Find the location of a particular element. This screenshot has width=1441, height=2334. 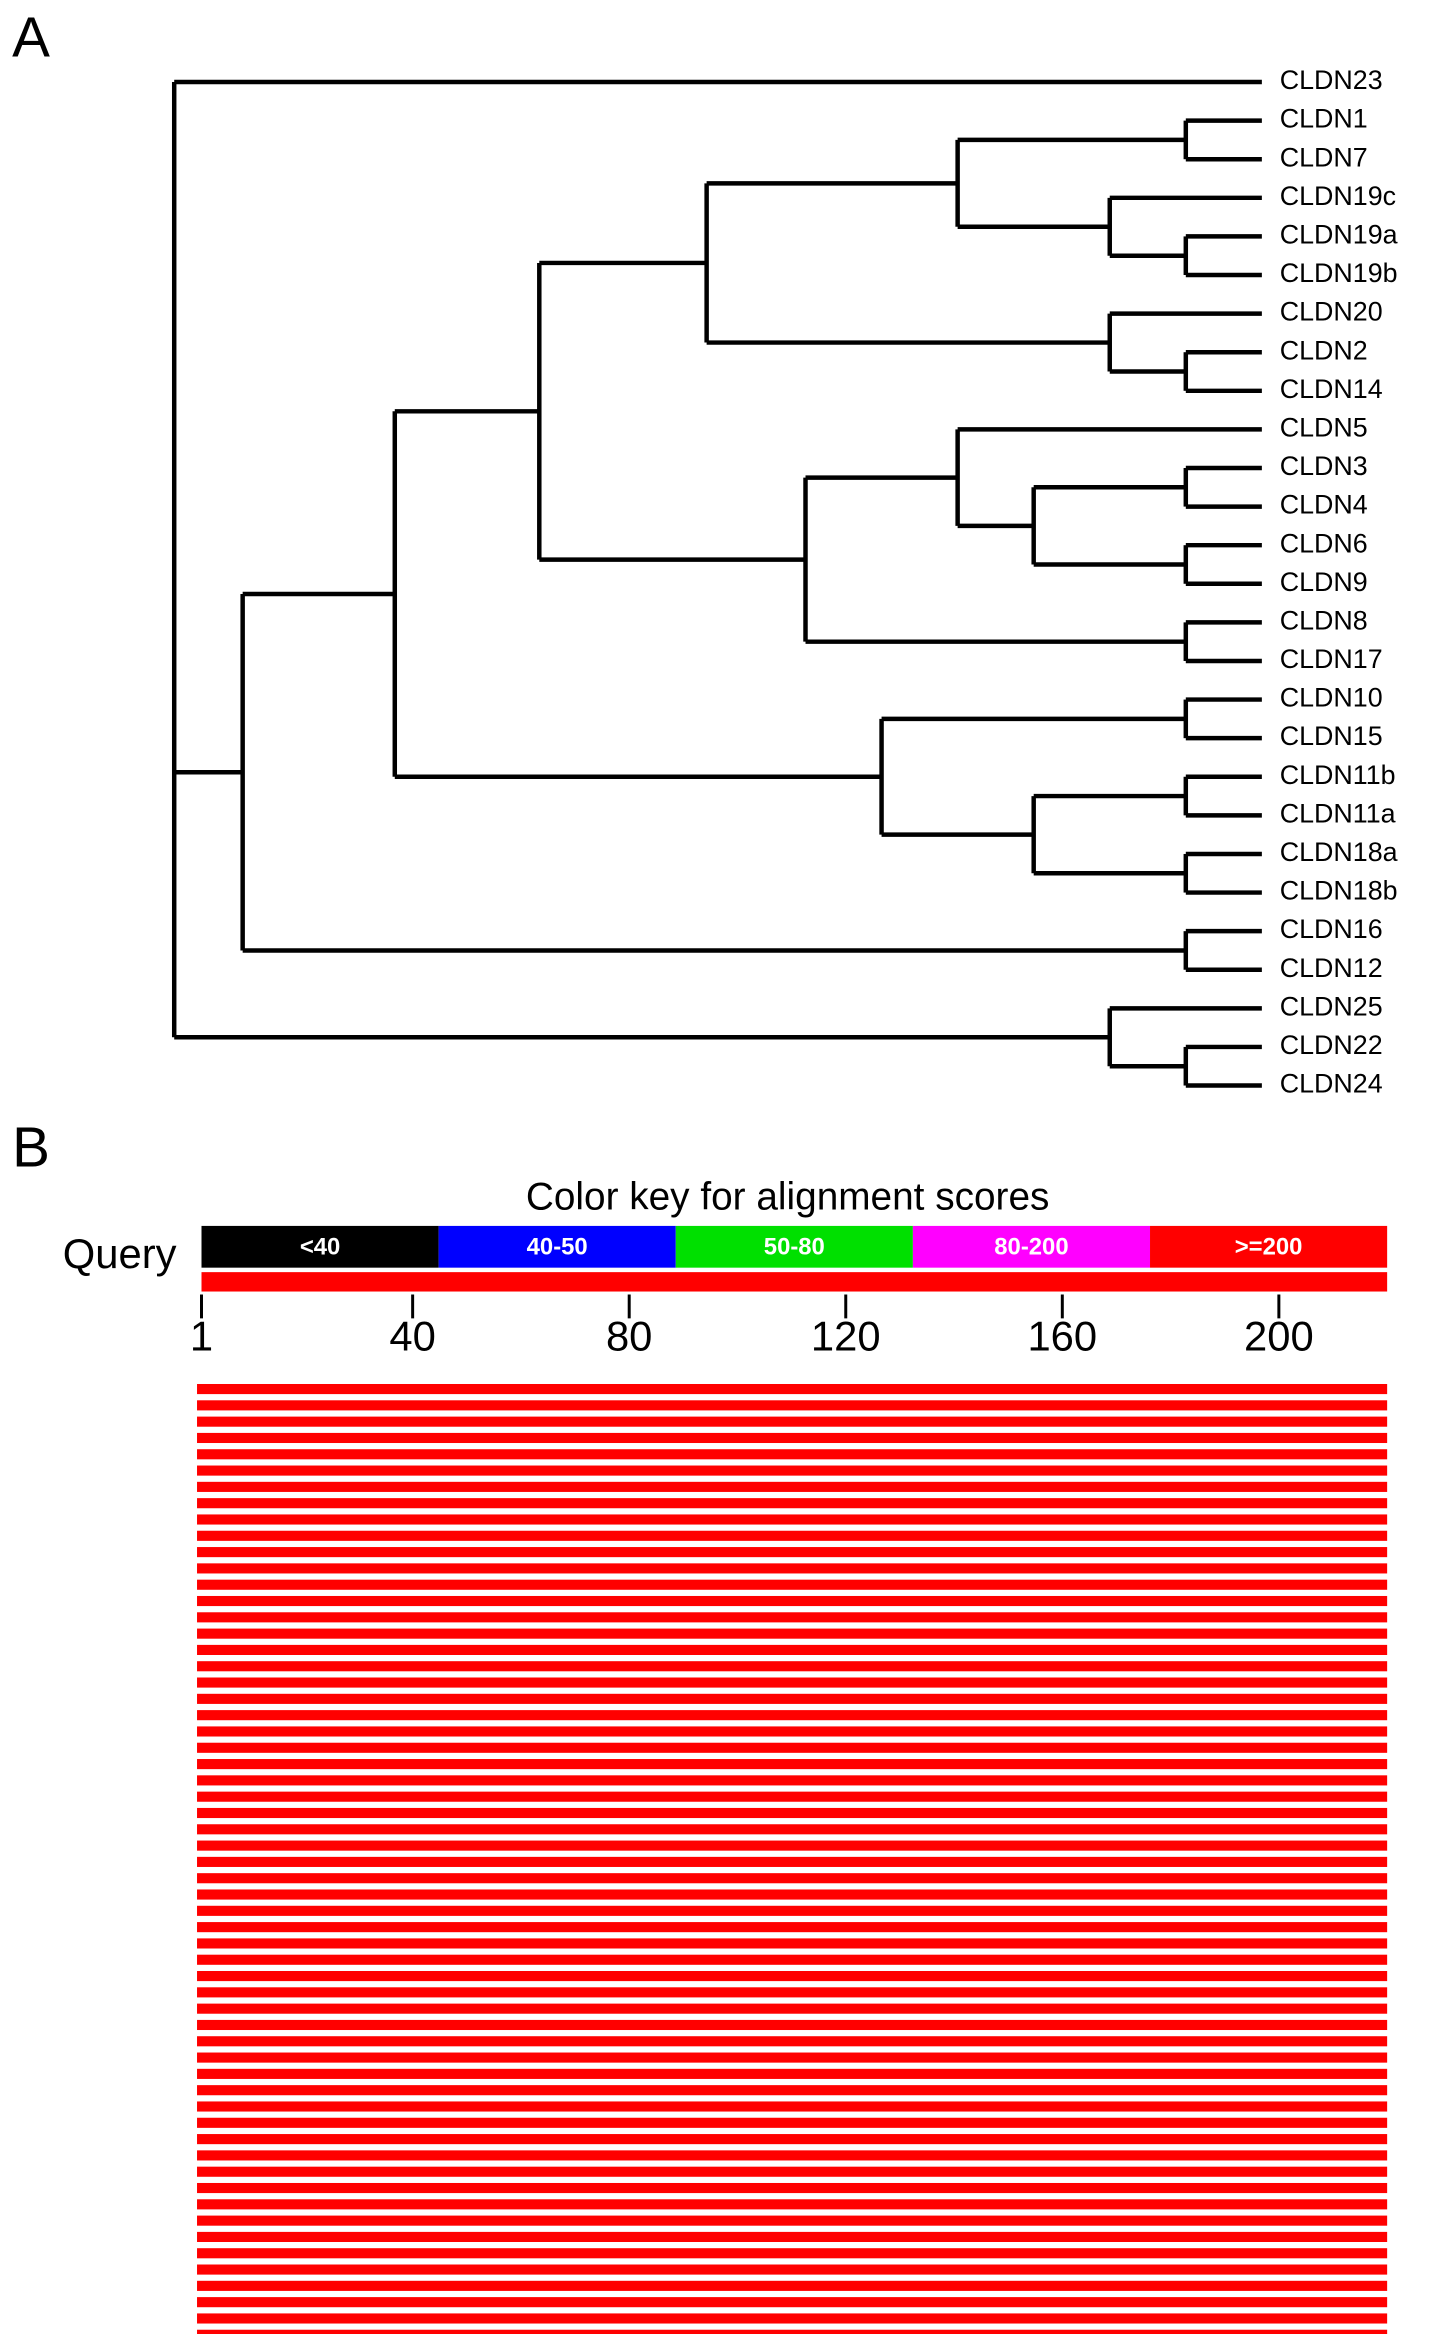

key-label: 80-200 is located at coordinates (1031, 1247).